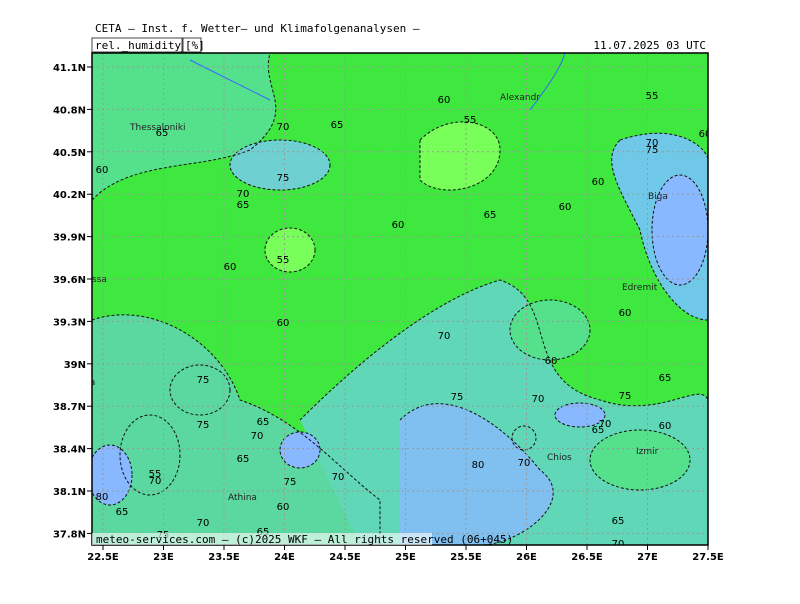 Image resolution: width=800 pixels, height=604 pixels. I want to click on x-tick-label: 24E, so click(284, 557).